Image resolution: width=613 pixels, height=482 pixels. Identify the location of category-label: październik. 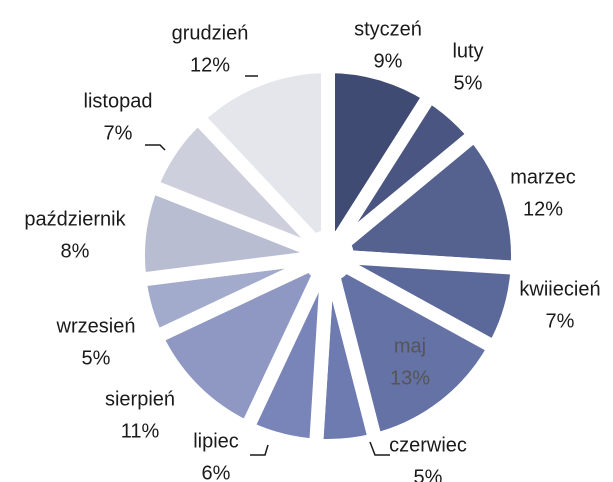
(75, 219).